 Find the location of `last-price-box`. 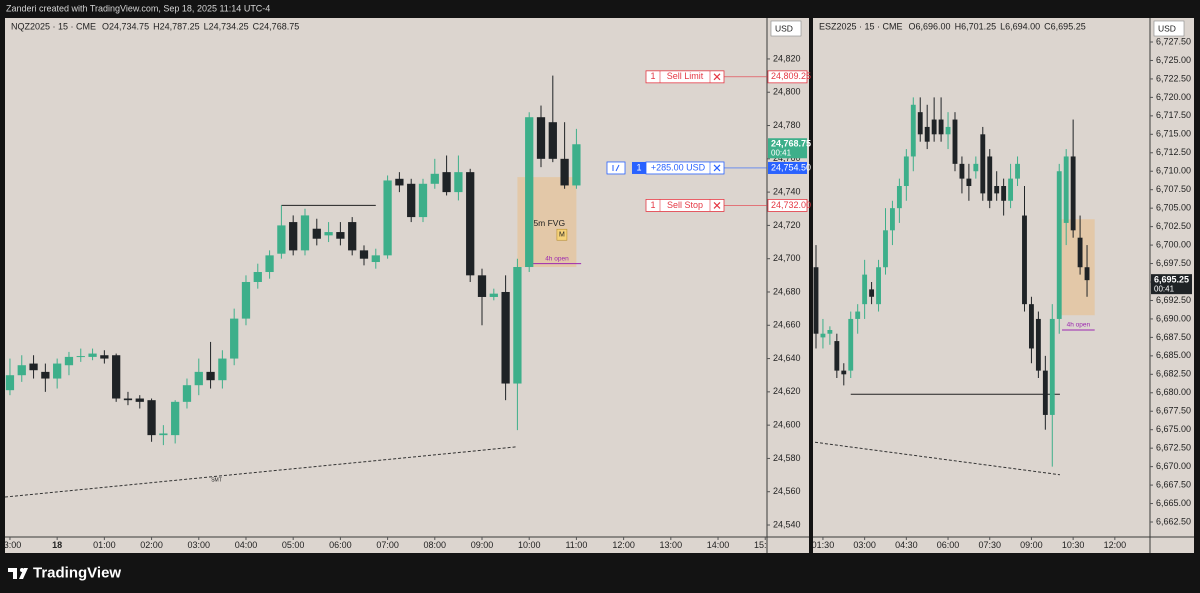

last-price-box is located at coordinates (787, 148).